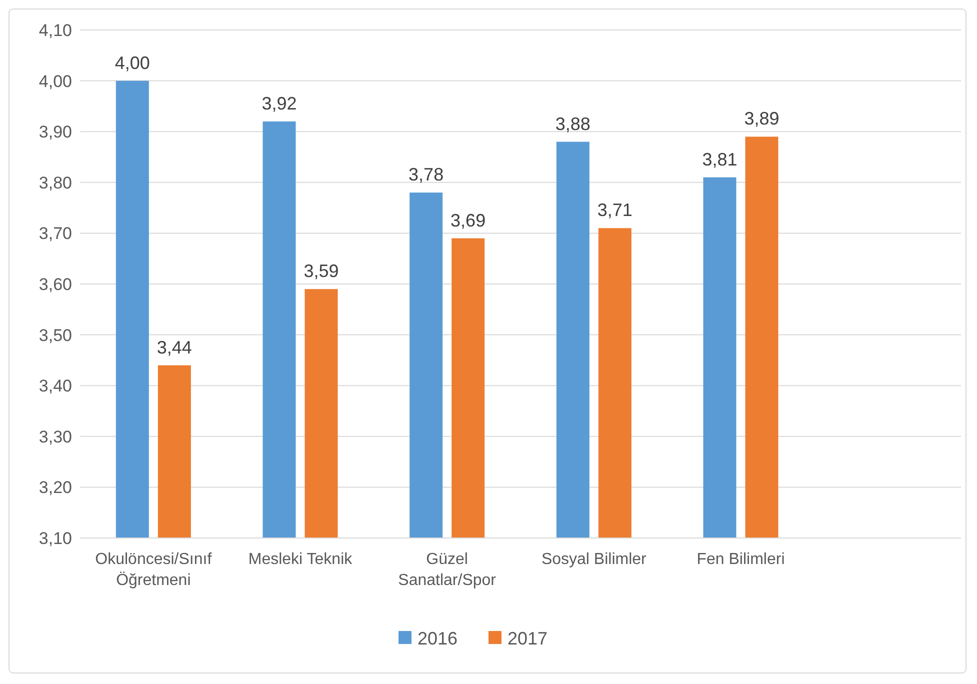 Image resolution: width=977 pixels, height=684 pixels. I want to click on y-tick-label: 3,30, so click(55, 436).